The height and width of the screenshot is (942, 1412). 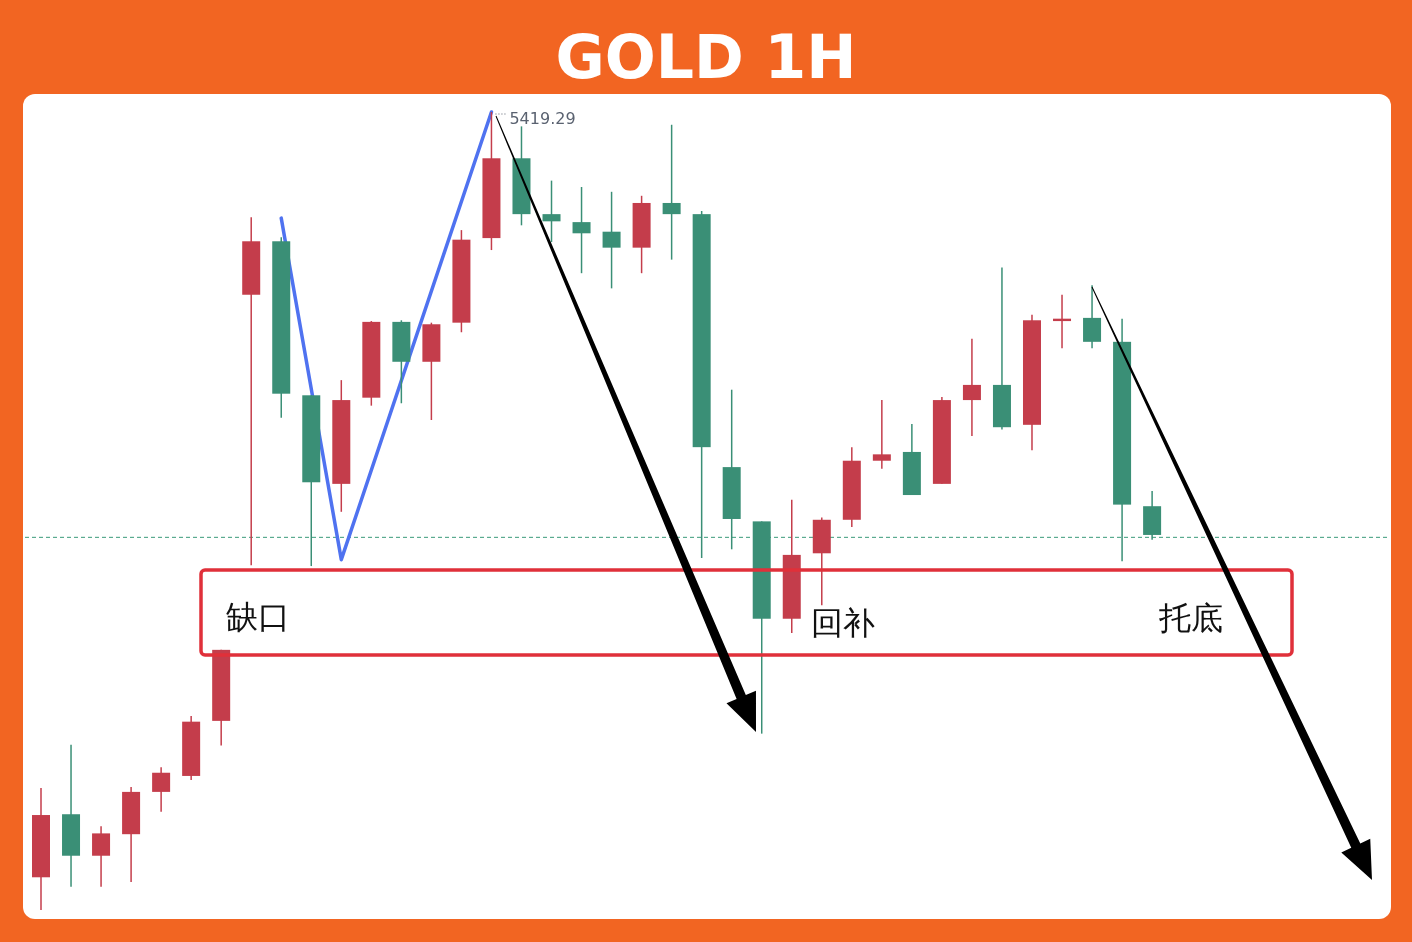 What do you see at coordinates (1190, 618) in the screenshot?
I see `annotation: 托底` at bounding box center [1190, 618].